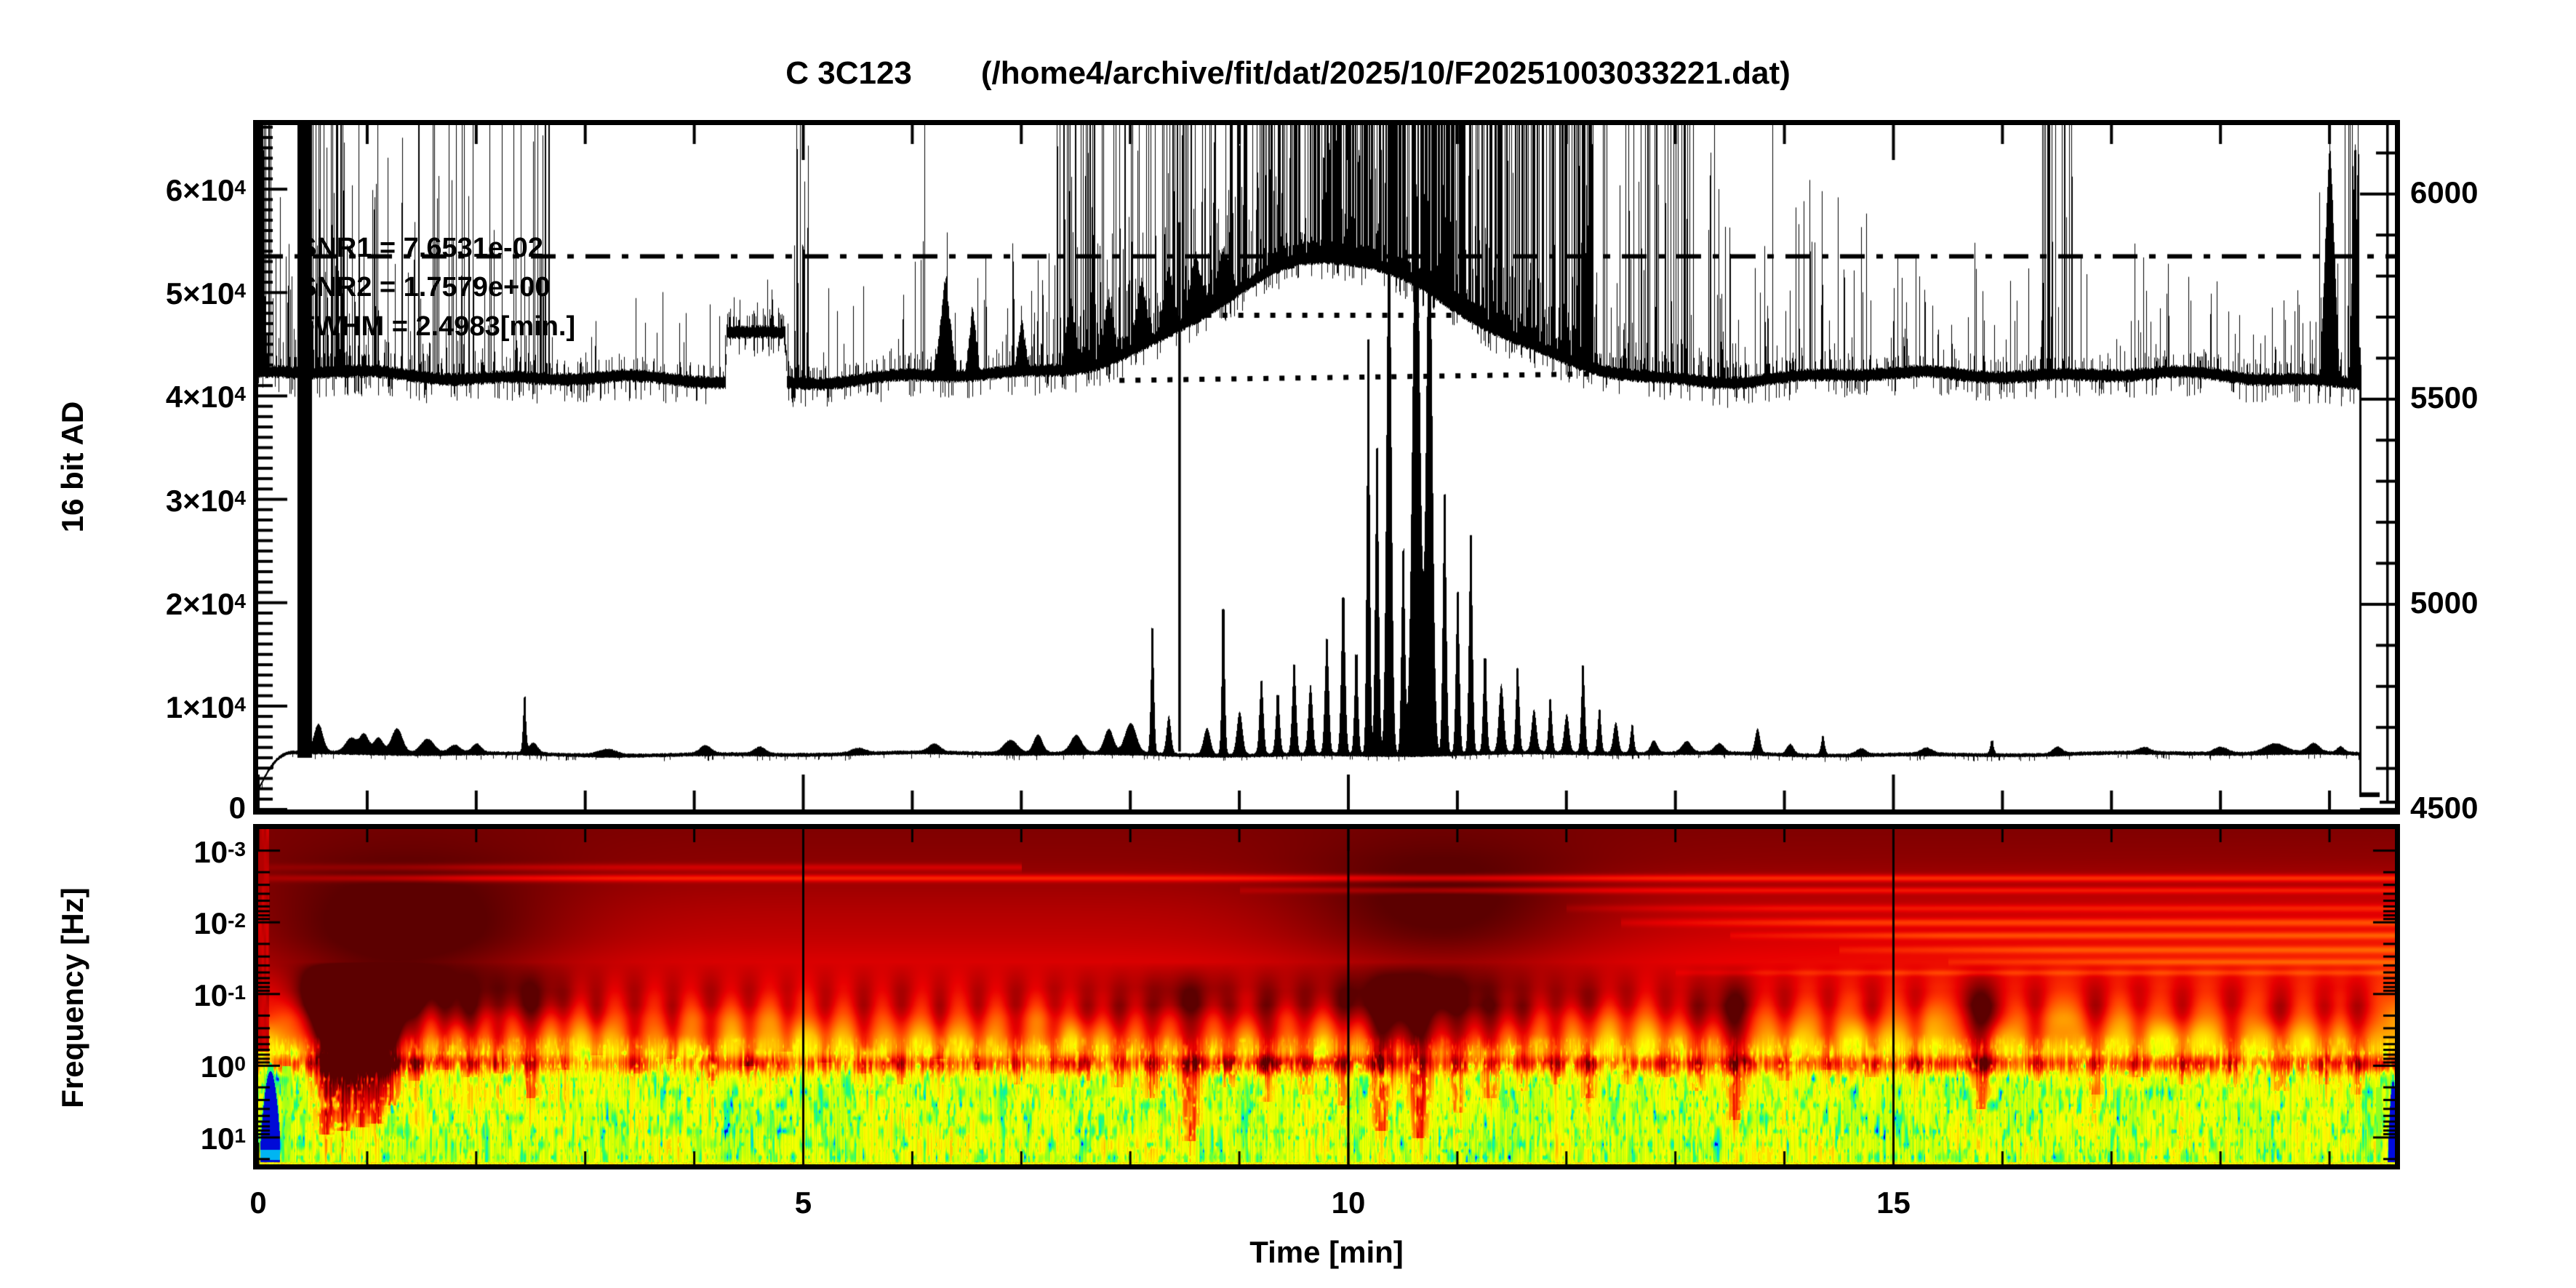 This screenshot has height=1288, width=2576. I want to click on left-tick-label: 6×10⁴, so click(205, 190).